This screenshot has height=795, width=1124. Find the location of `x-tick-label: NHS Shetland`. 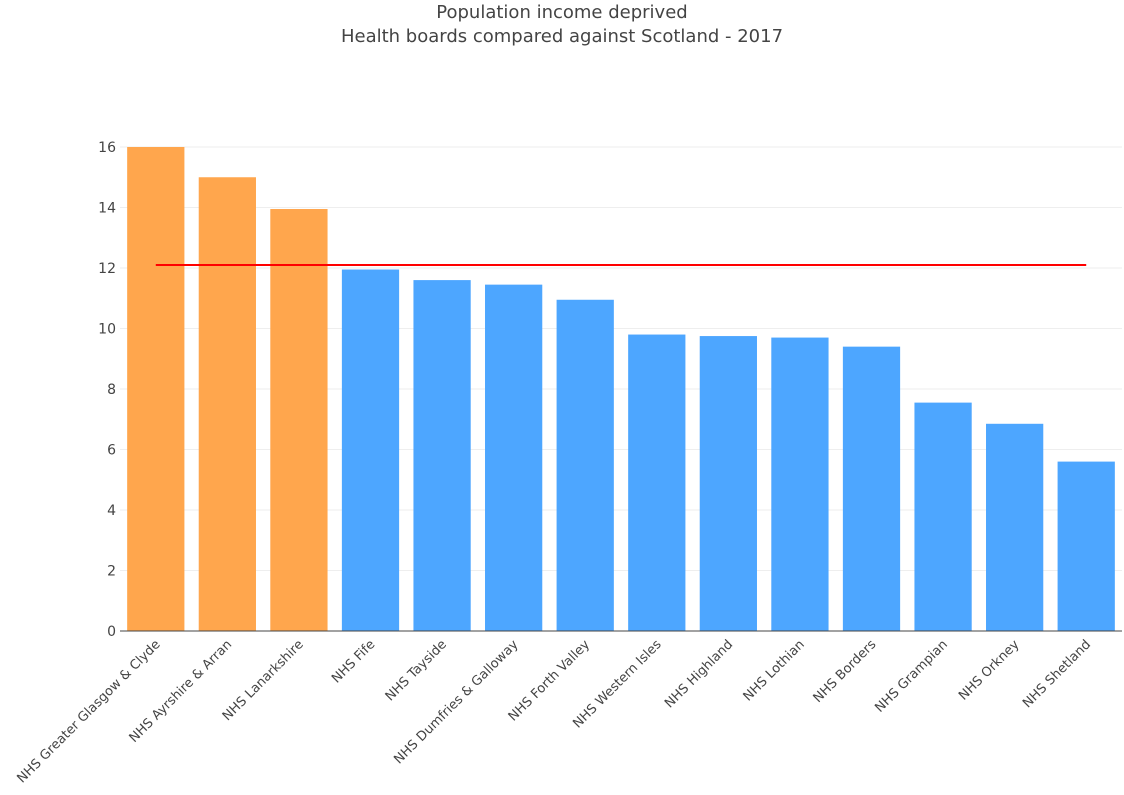

x-tick-label: NHS Shetland is located at coordinates (1057, 674).